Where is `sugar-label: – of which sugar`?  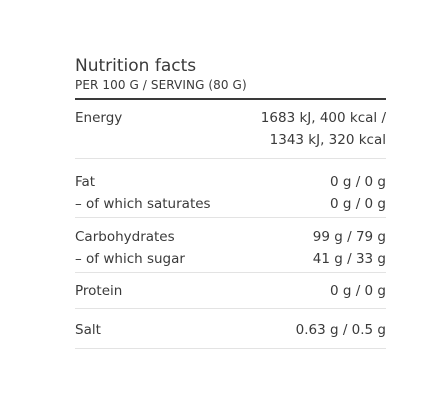 sugar-label: – of which sugar is located at coordinates (130, 259).